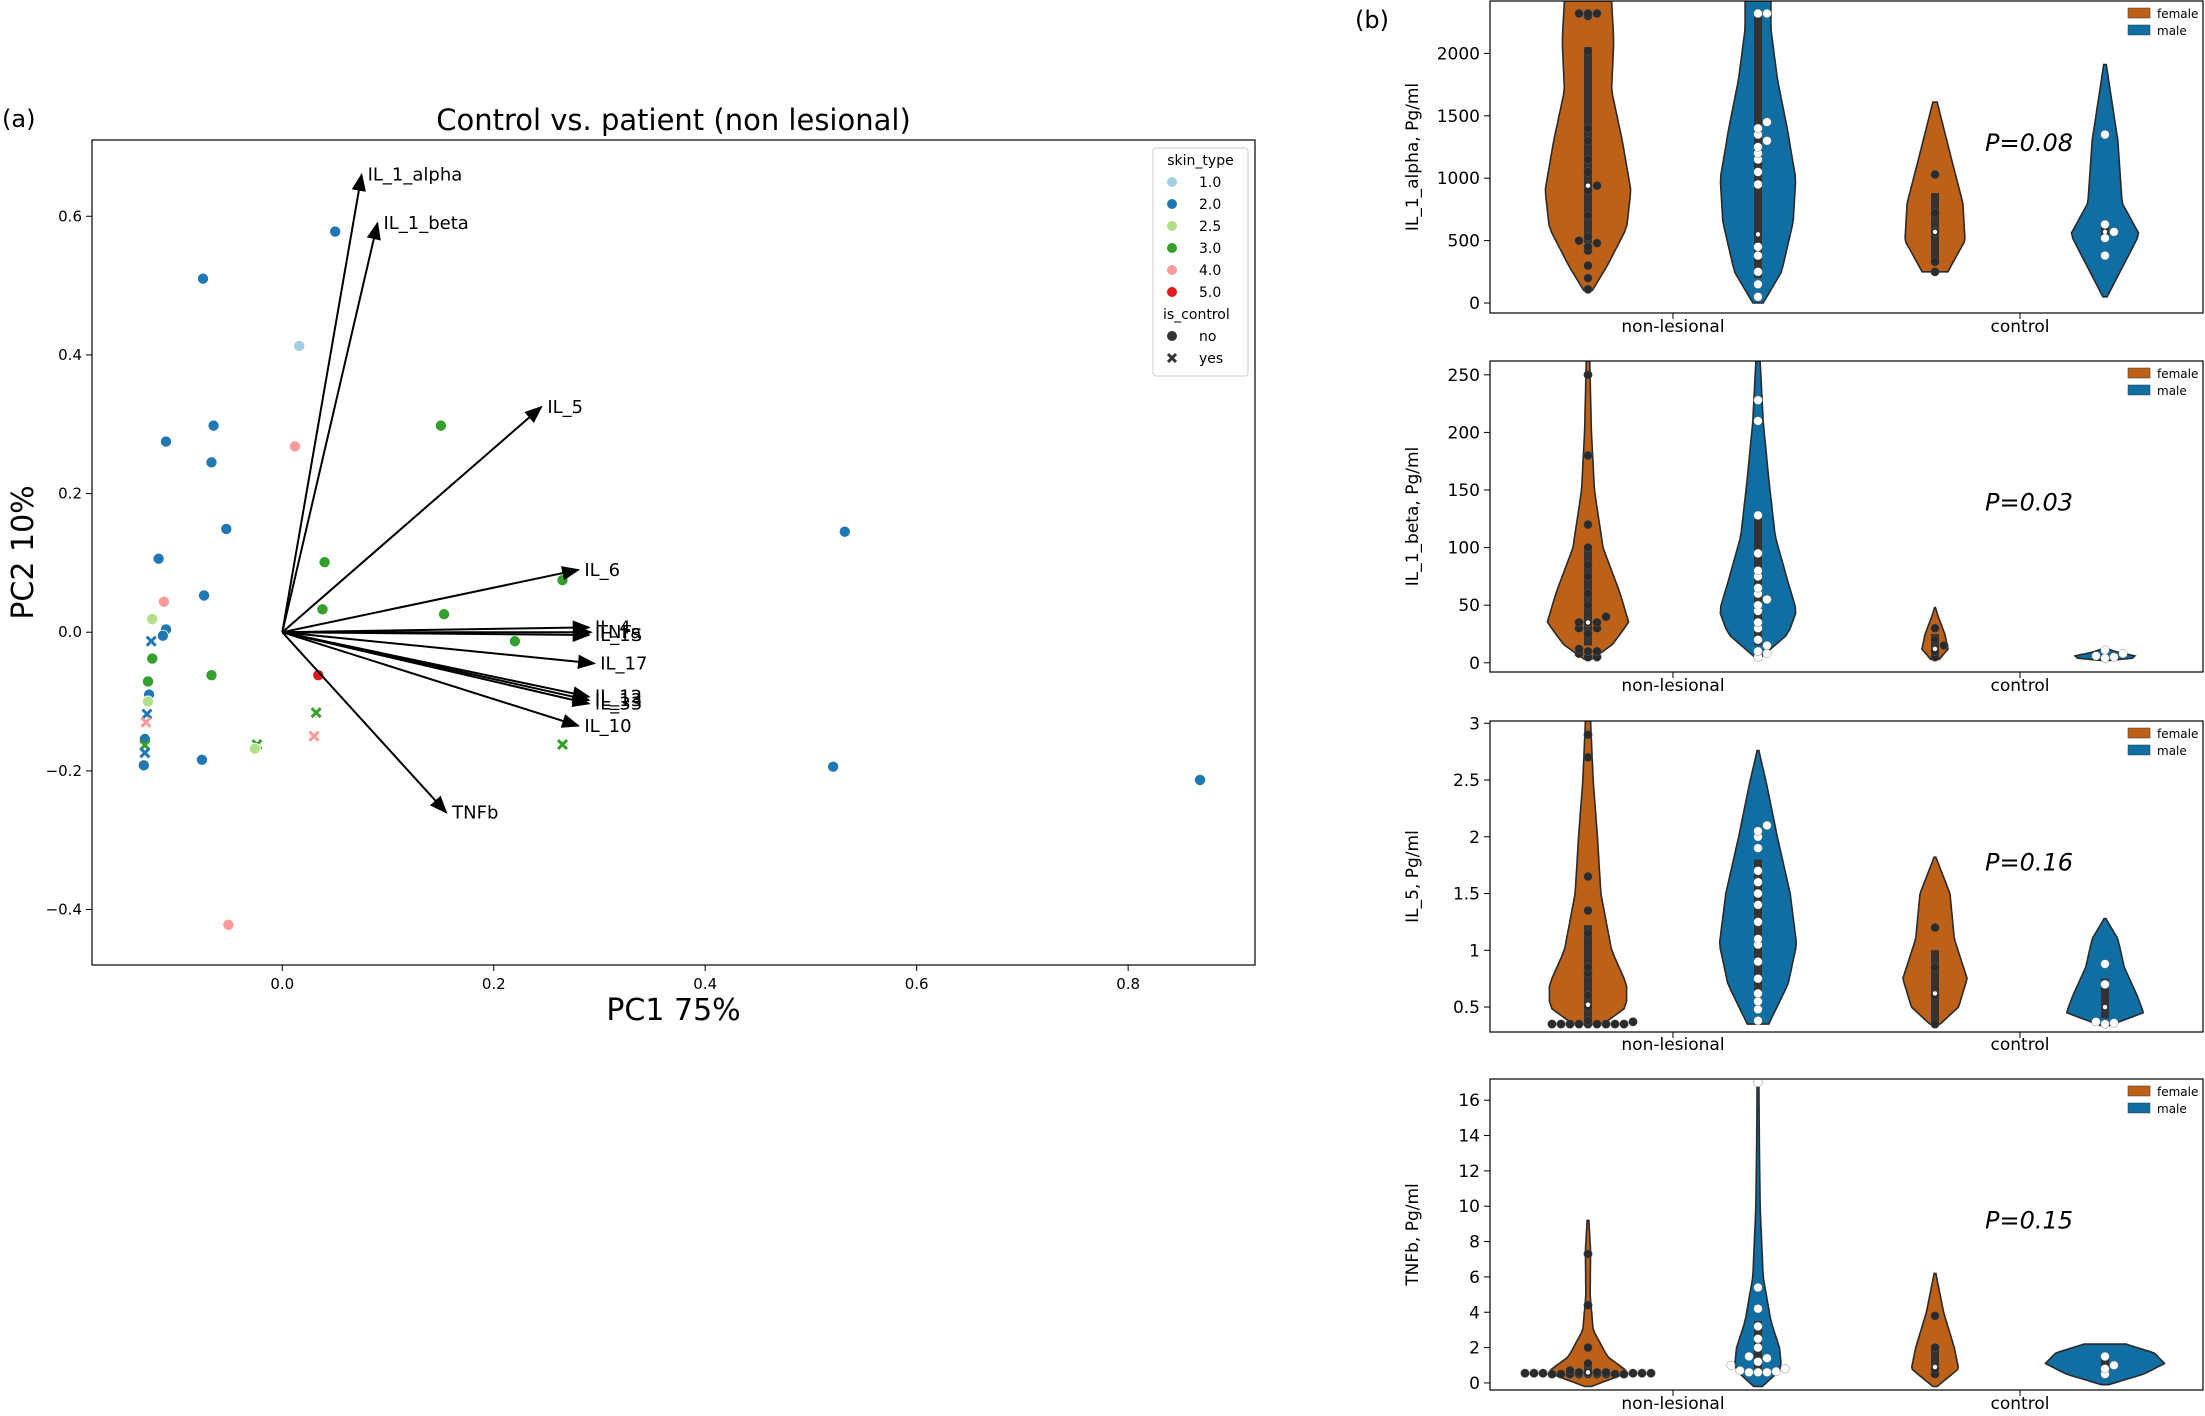 The height and width of the screenshot is (1416, 2205). I want to click on pca-xtick-label: 0.6, so click(917, 984).